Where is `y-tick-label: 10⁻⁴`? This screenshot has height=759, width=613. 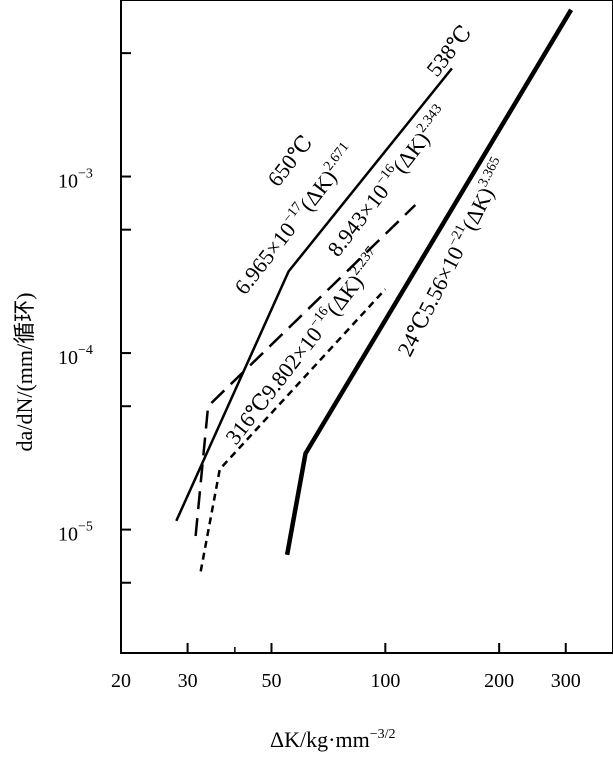 y-tick-label: 10⁻⁴ is located at coordinates (75, 356).